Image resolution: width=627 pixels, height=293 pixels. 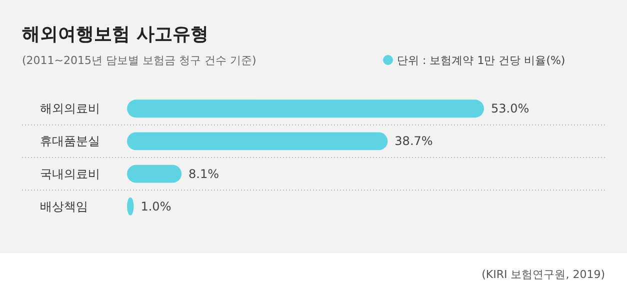 What do you see at coordinates (115, 34) in the screenshot?
I see `chart-title: 해외여행보험 사고유형` at bounding box center [115, 34].